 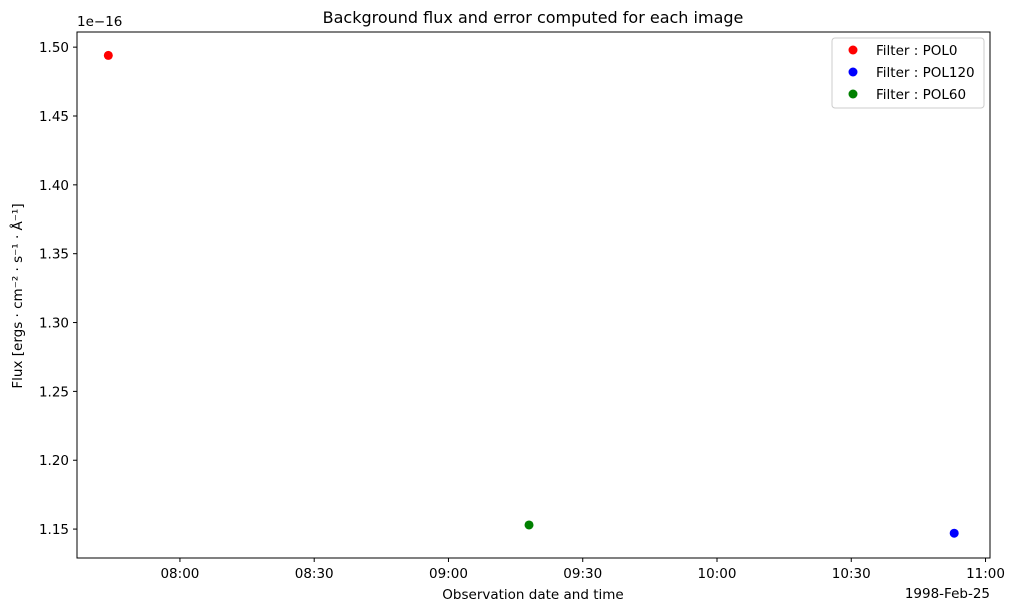 What do you see at coordinates (985, 574) in the screenshot?
I see `x-tick-label: 11:00` at bounding box center [985, 574].